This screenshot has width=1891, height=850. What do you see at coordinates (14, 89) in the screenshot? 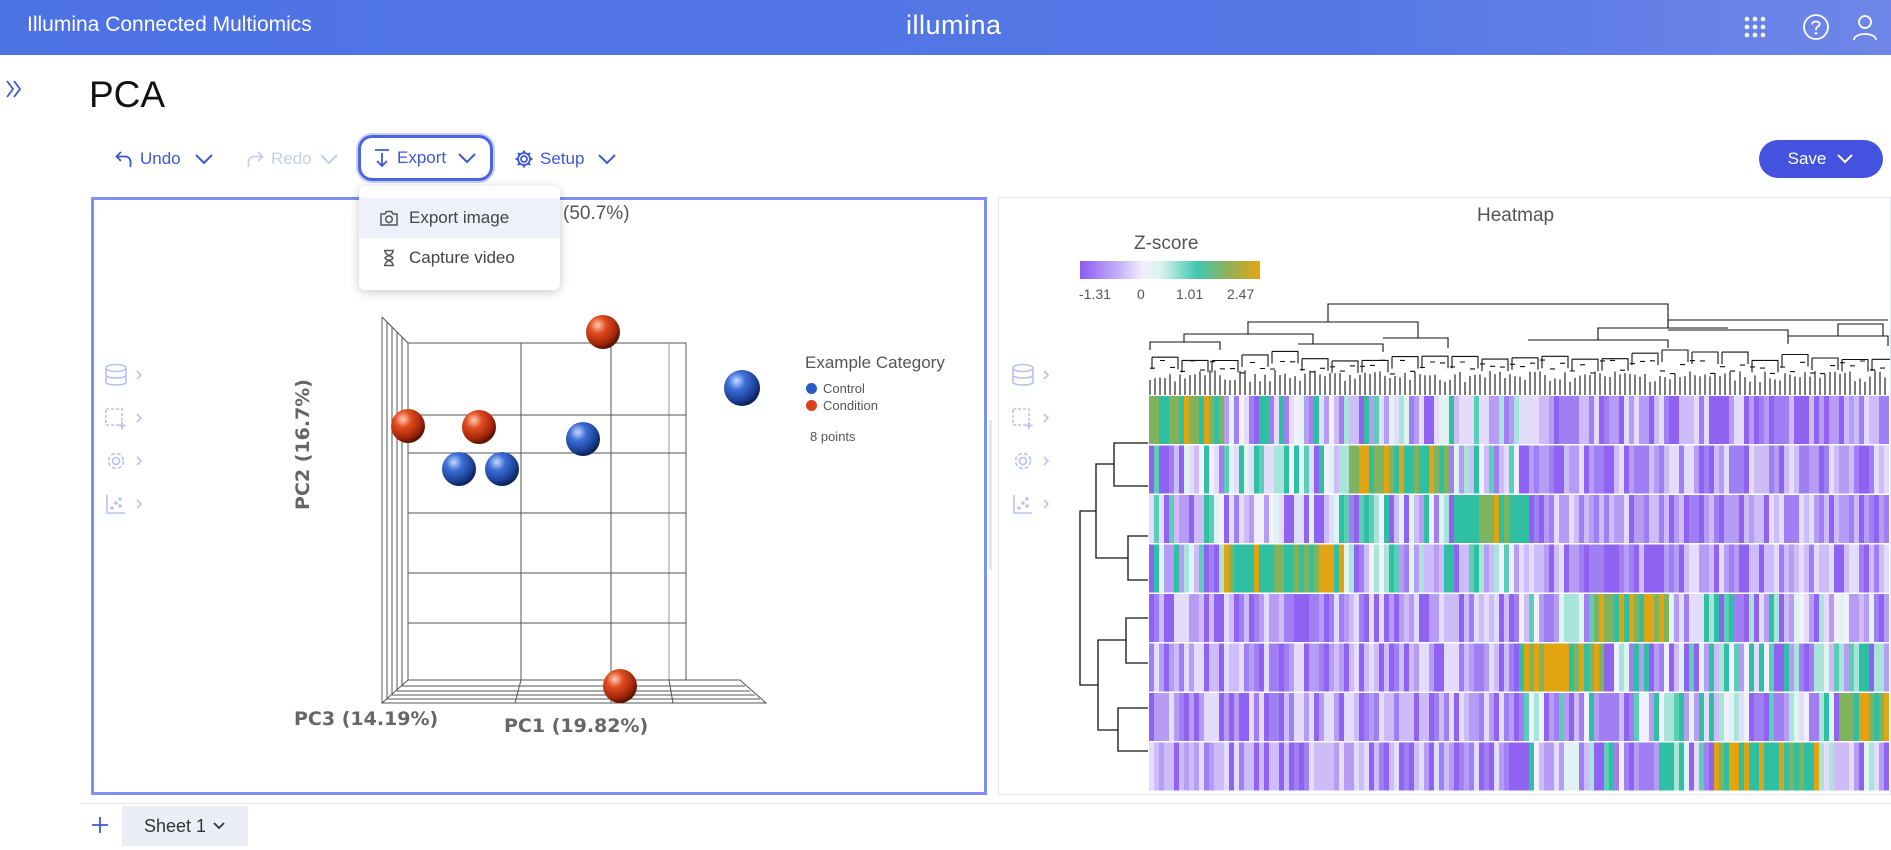
I see `expand-sidebar-icon` at bounding box center [14, 89].